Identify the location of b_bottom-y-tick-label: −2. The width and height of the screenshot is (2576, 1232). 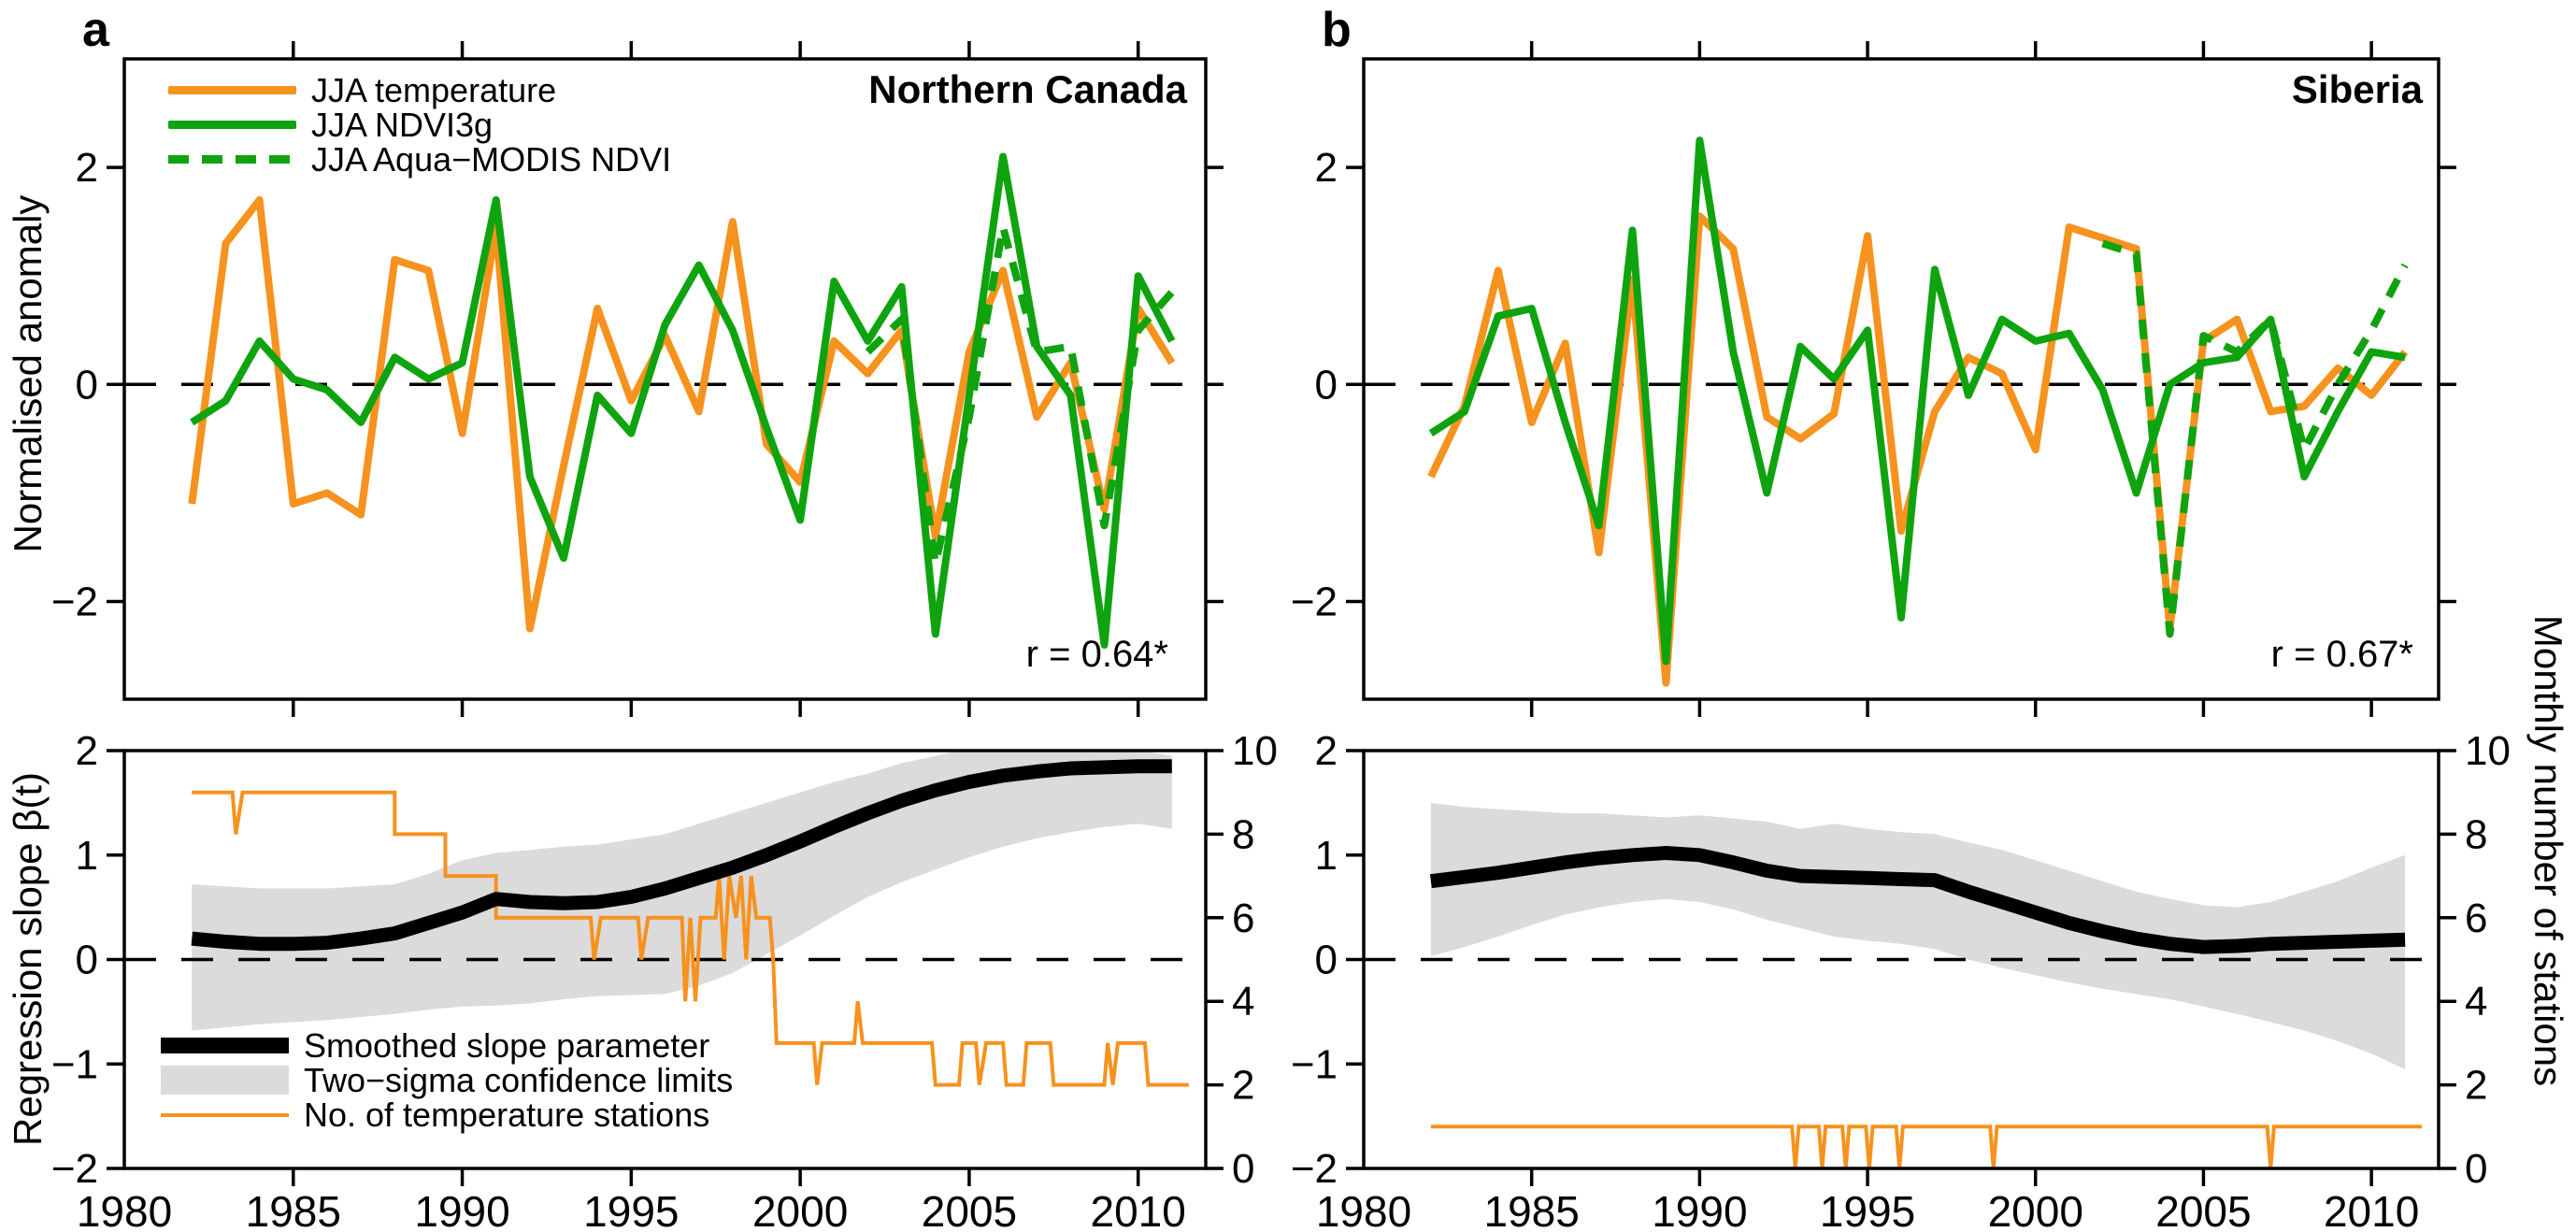
(1314, 1169).